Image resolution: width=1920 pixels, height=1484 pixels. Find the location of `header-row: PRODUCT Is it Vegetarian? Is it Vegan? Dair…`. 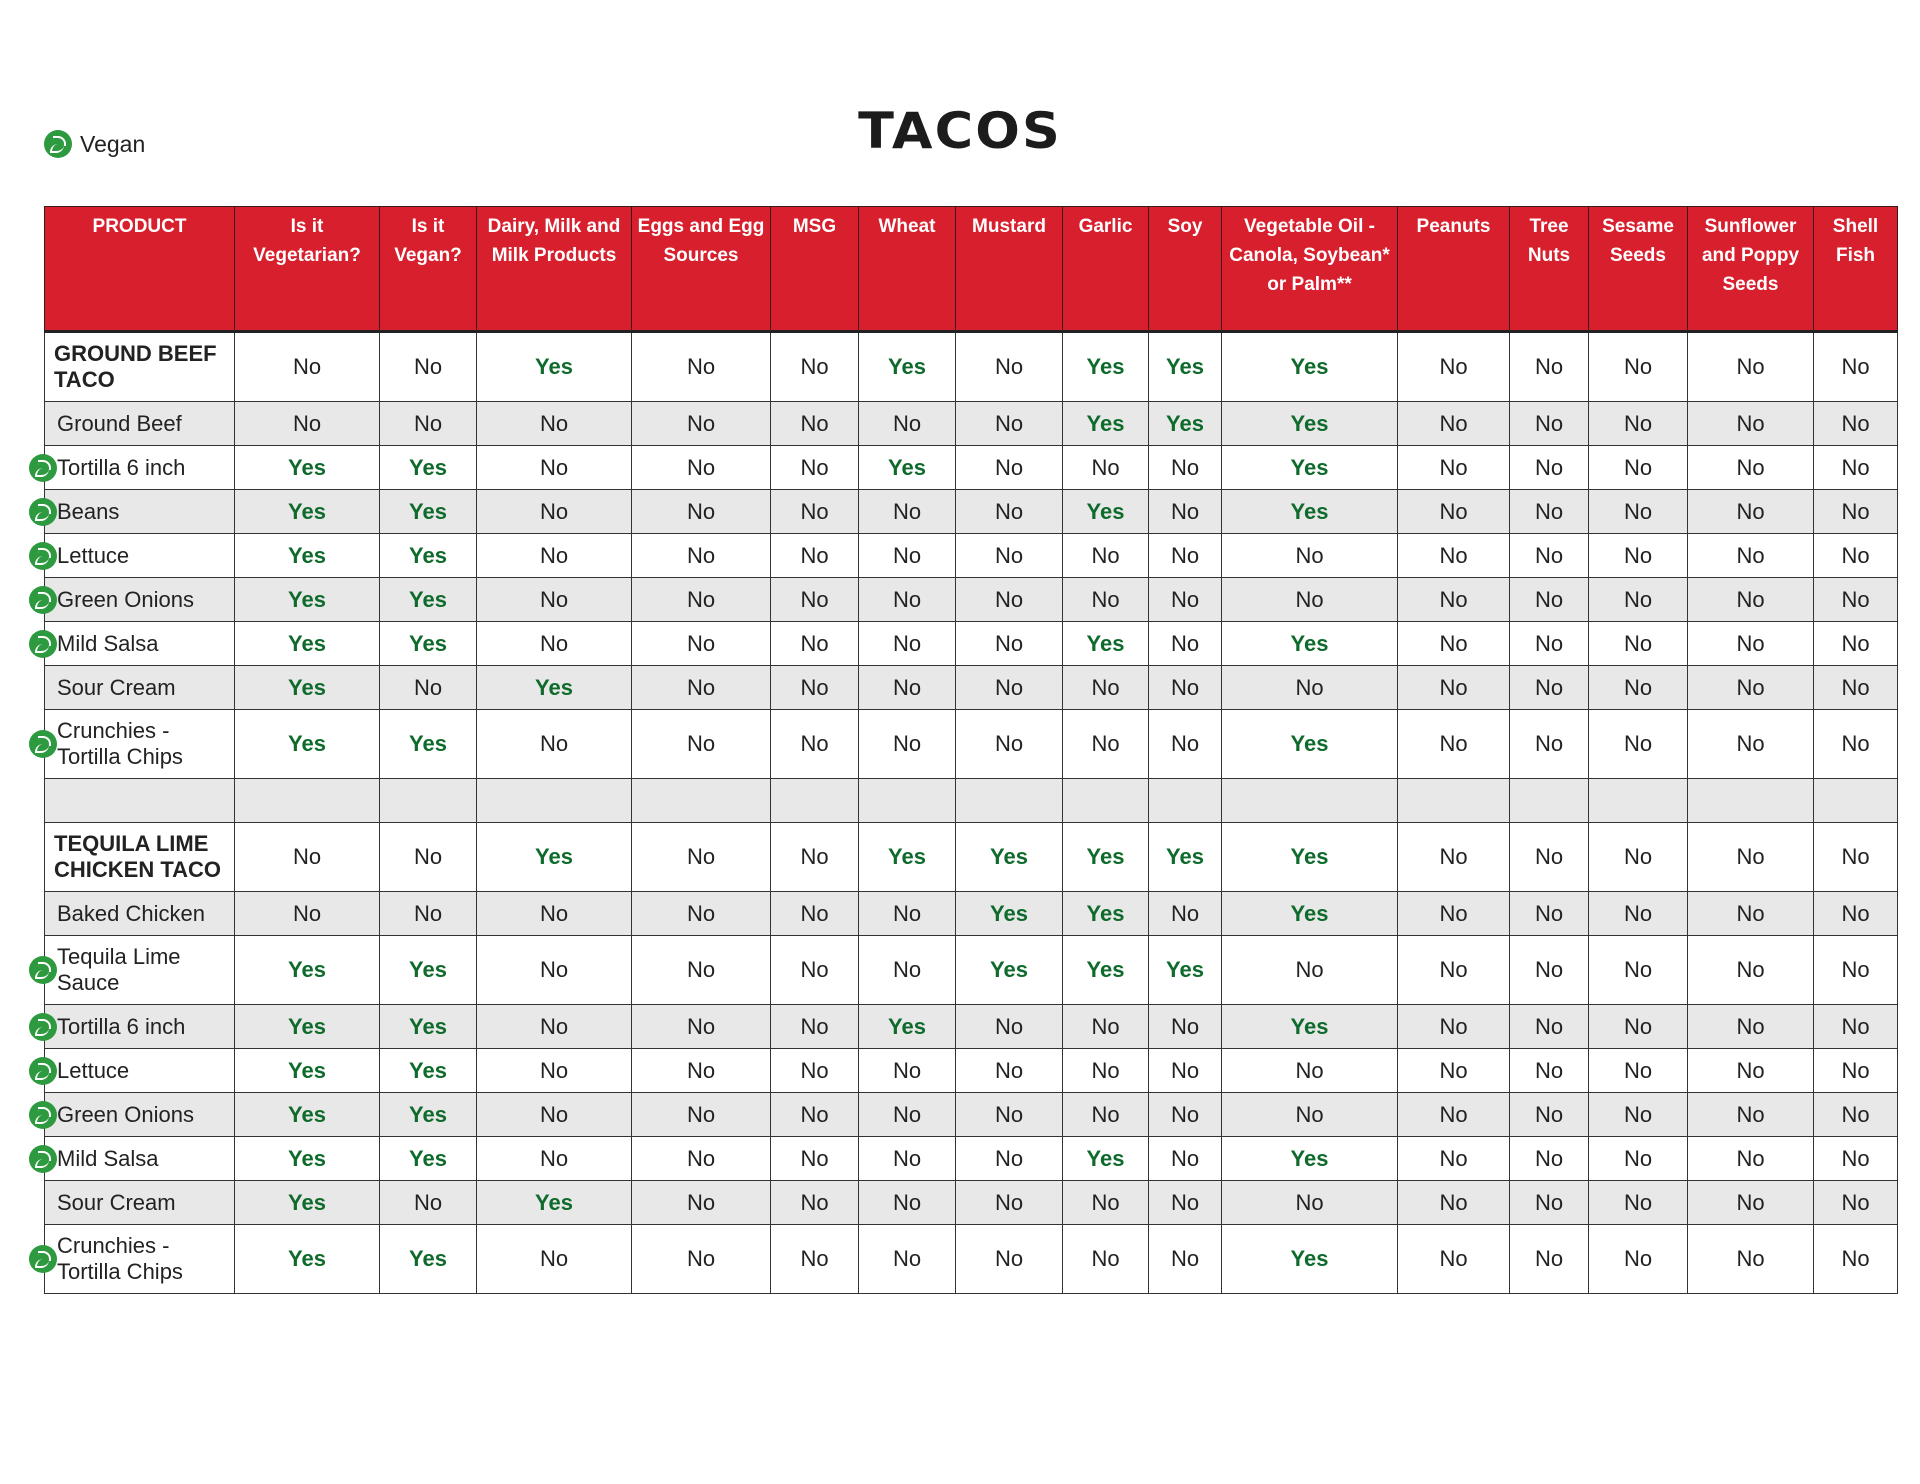

header-row: PRODUCT Is it Vegetarian? Is it Vegan? Dair… is located at coordinates (971, 269).